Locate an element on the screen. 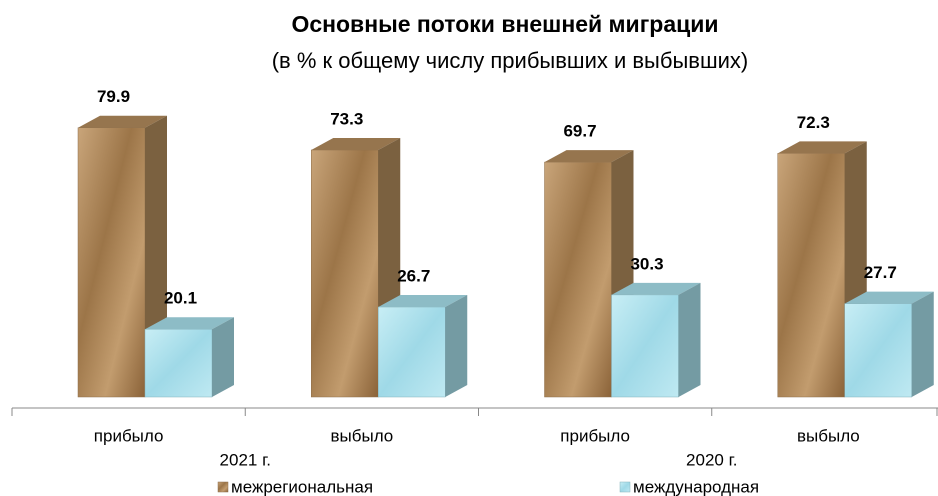 The height and width of the screenshot is (496, 938). value-label: 72.3 is located at coordinates (813, 122).